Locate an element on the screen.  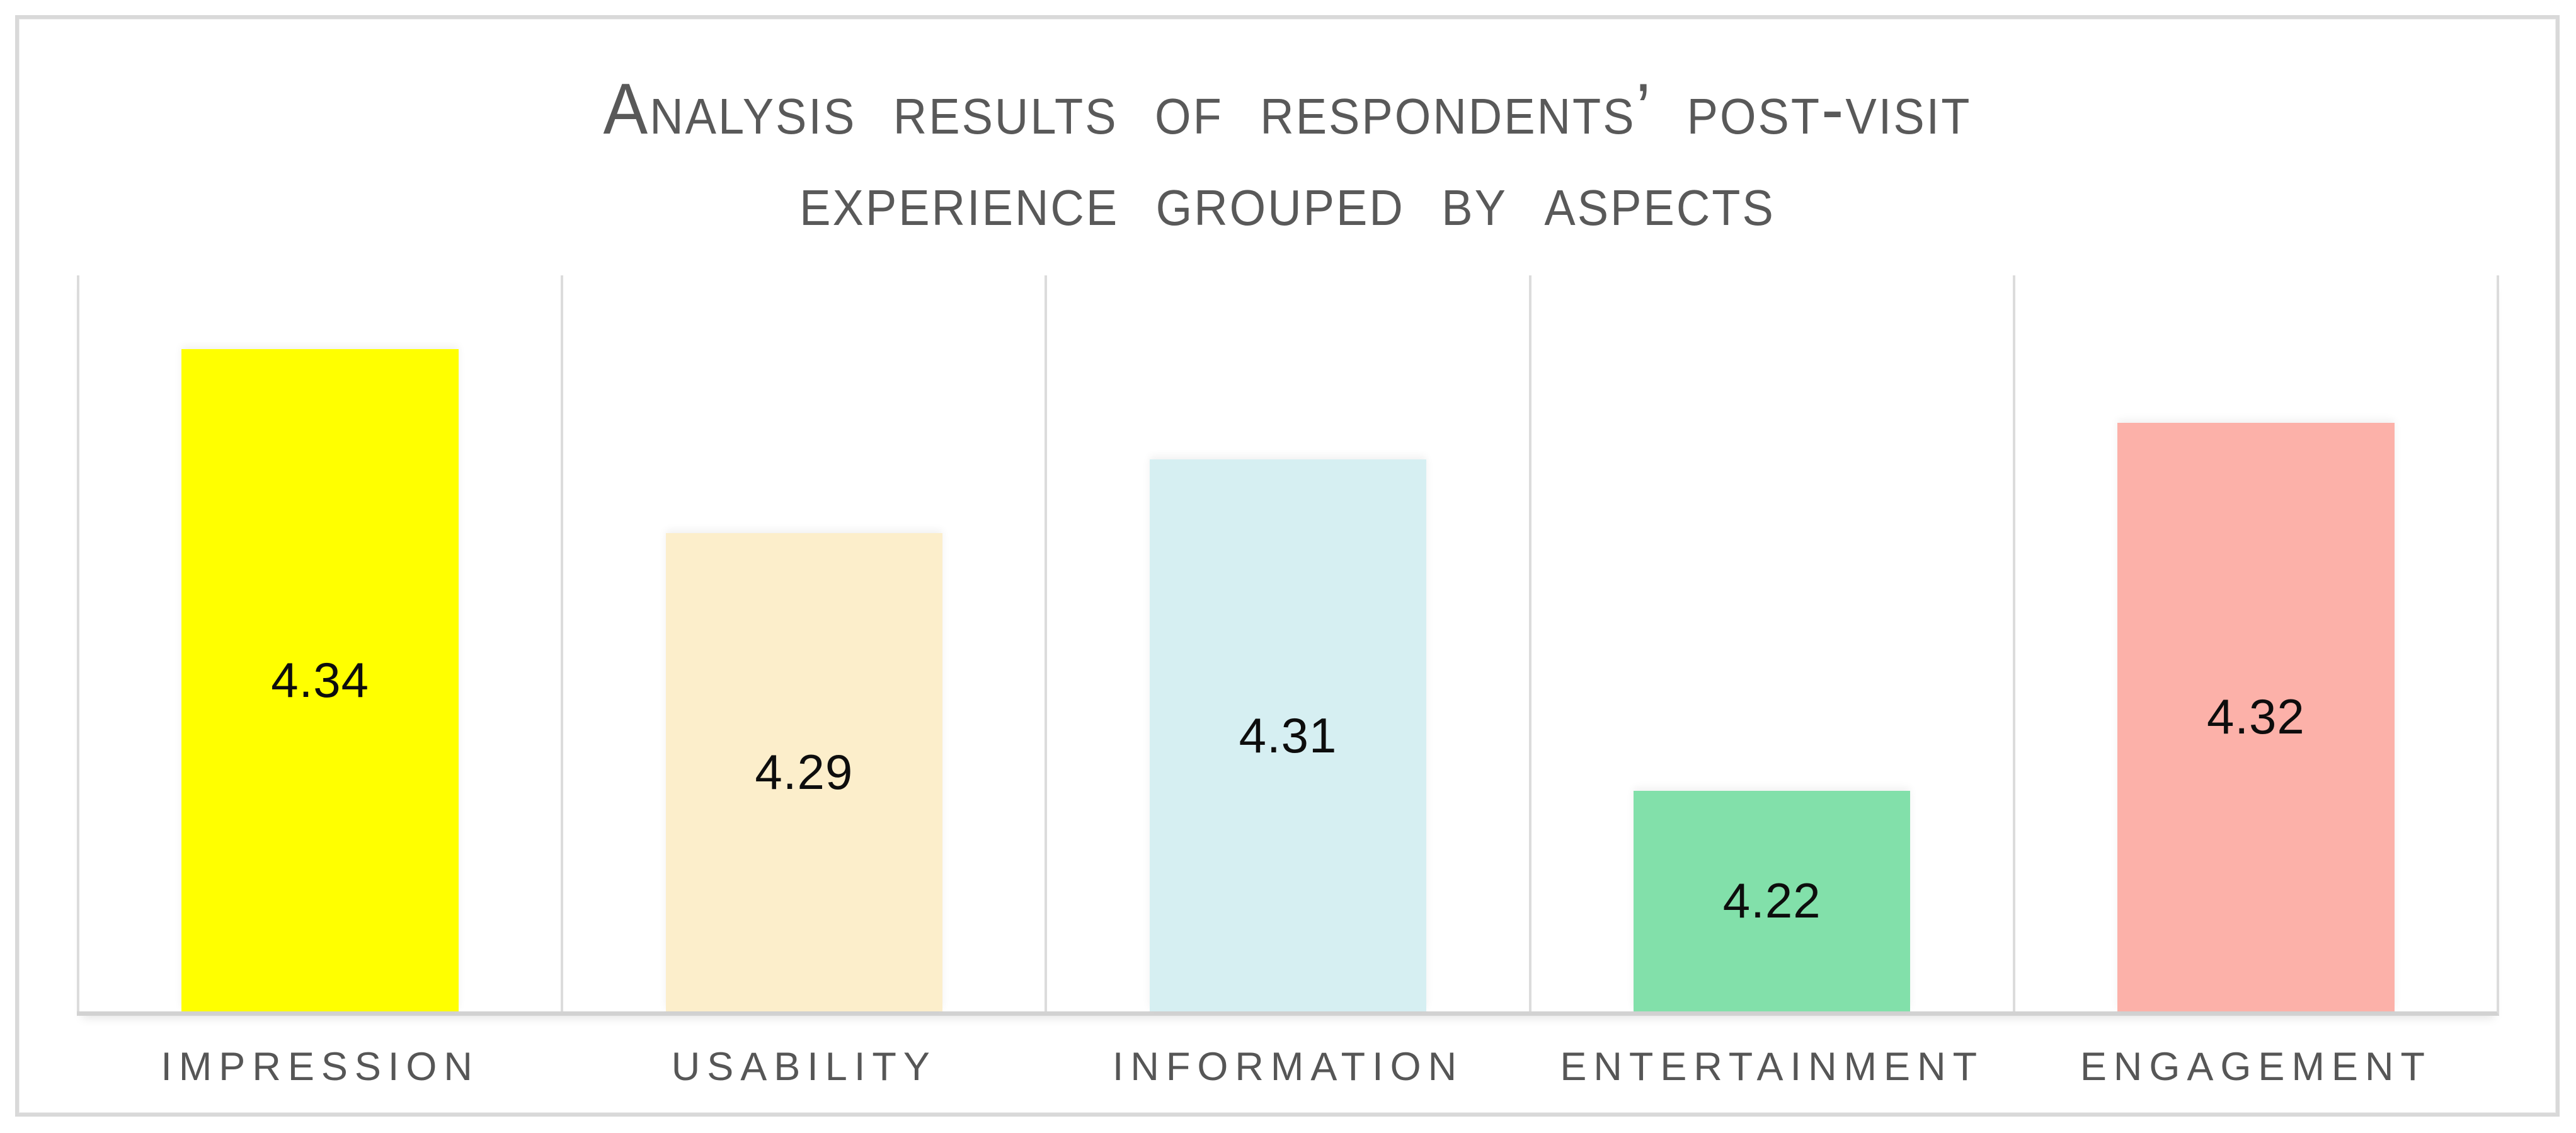
bar-value-label-information: 4.31 is located at coordinates (1288, 735).